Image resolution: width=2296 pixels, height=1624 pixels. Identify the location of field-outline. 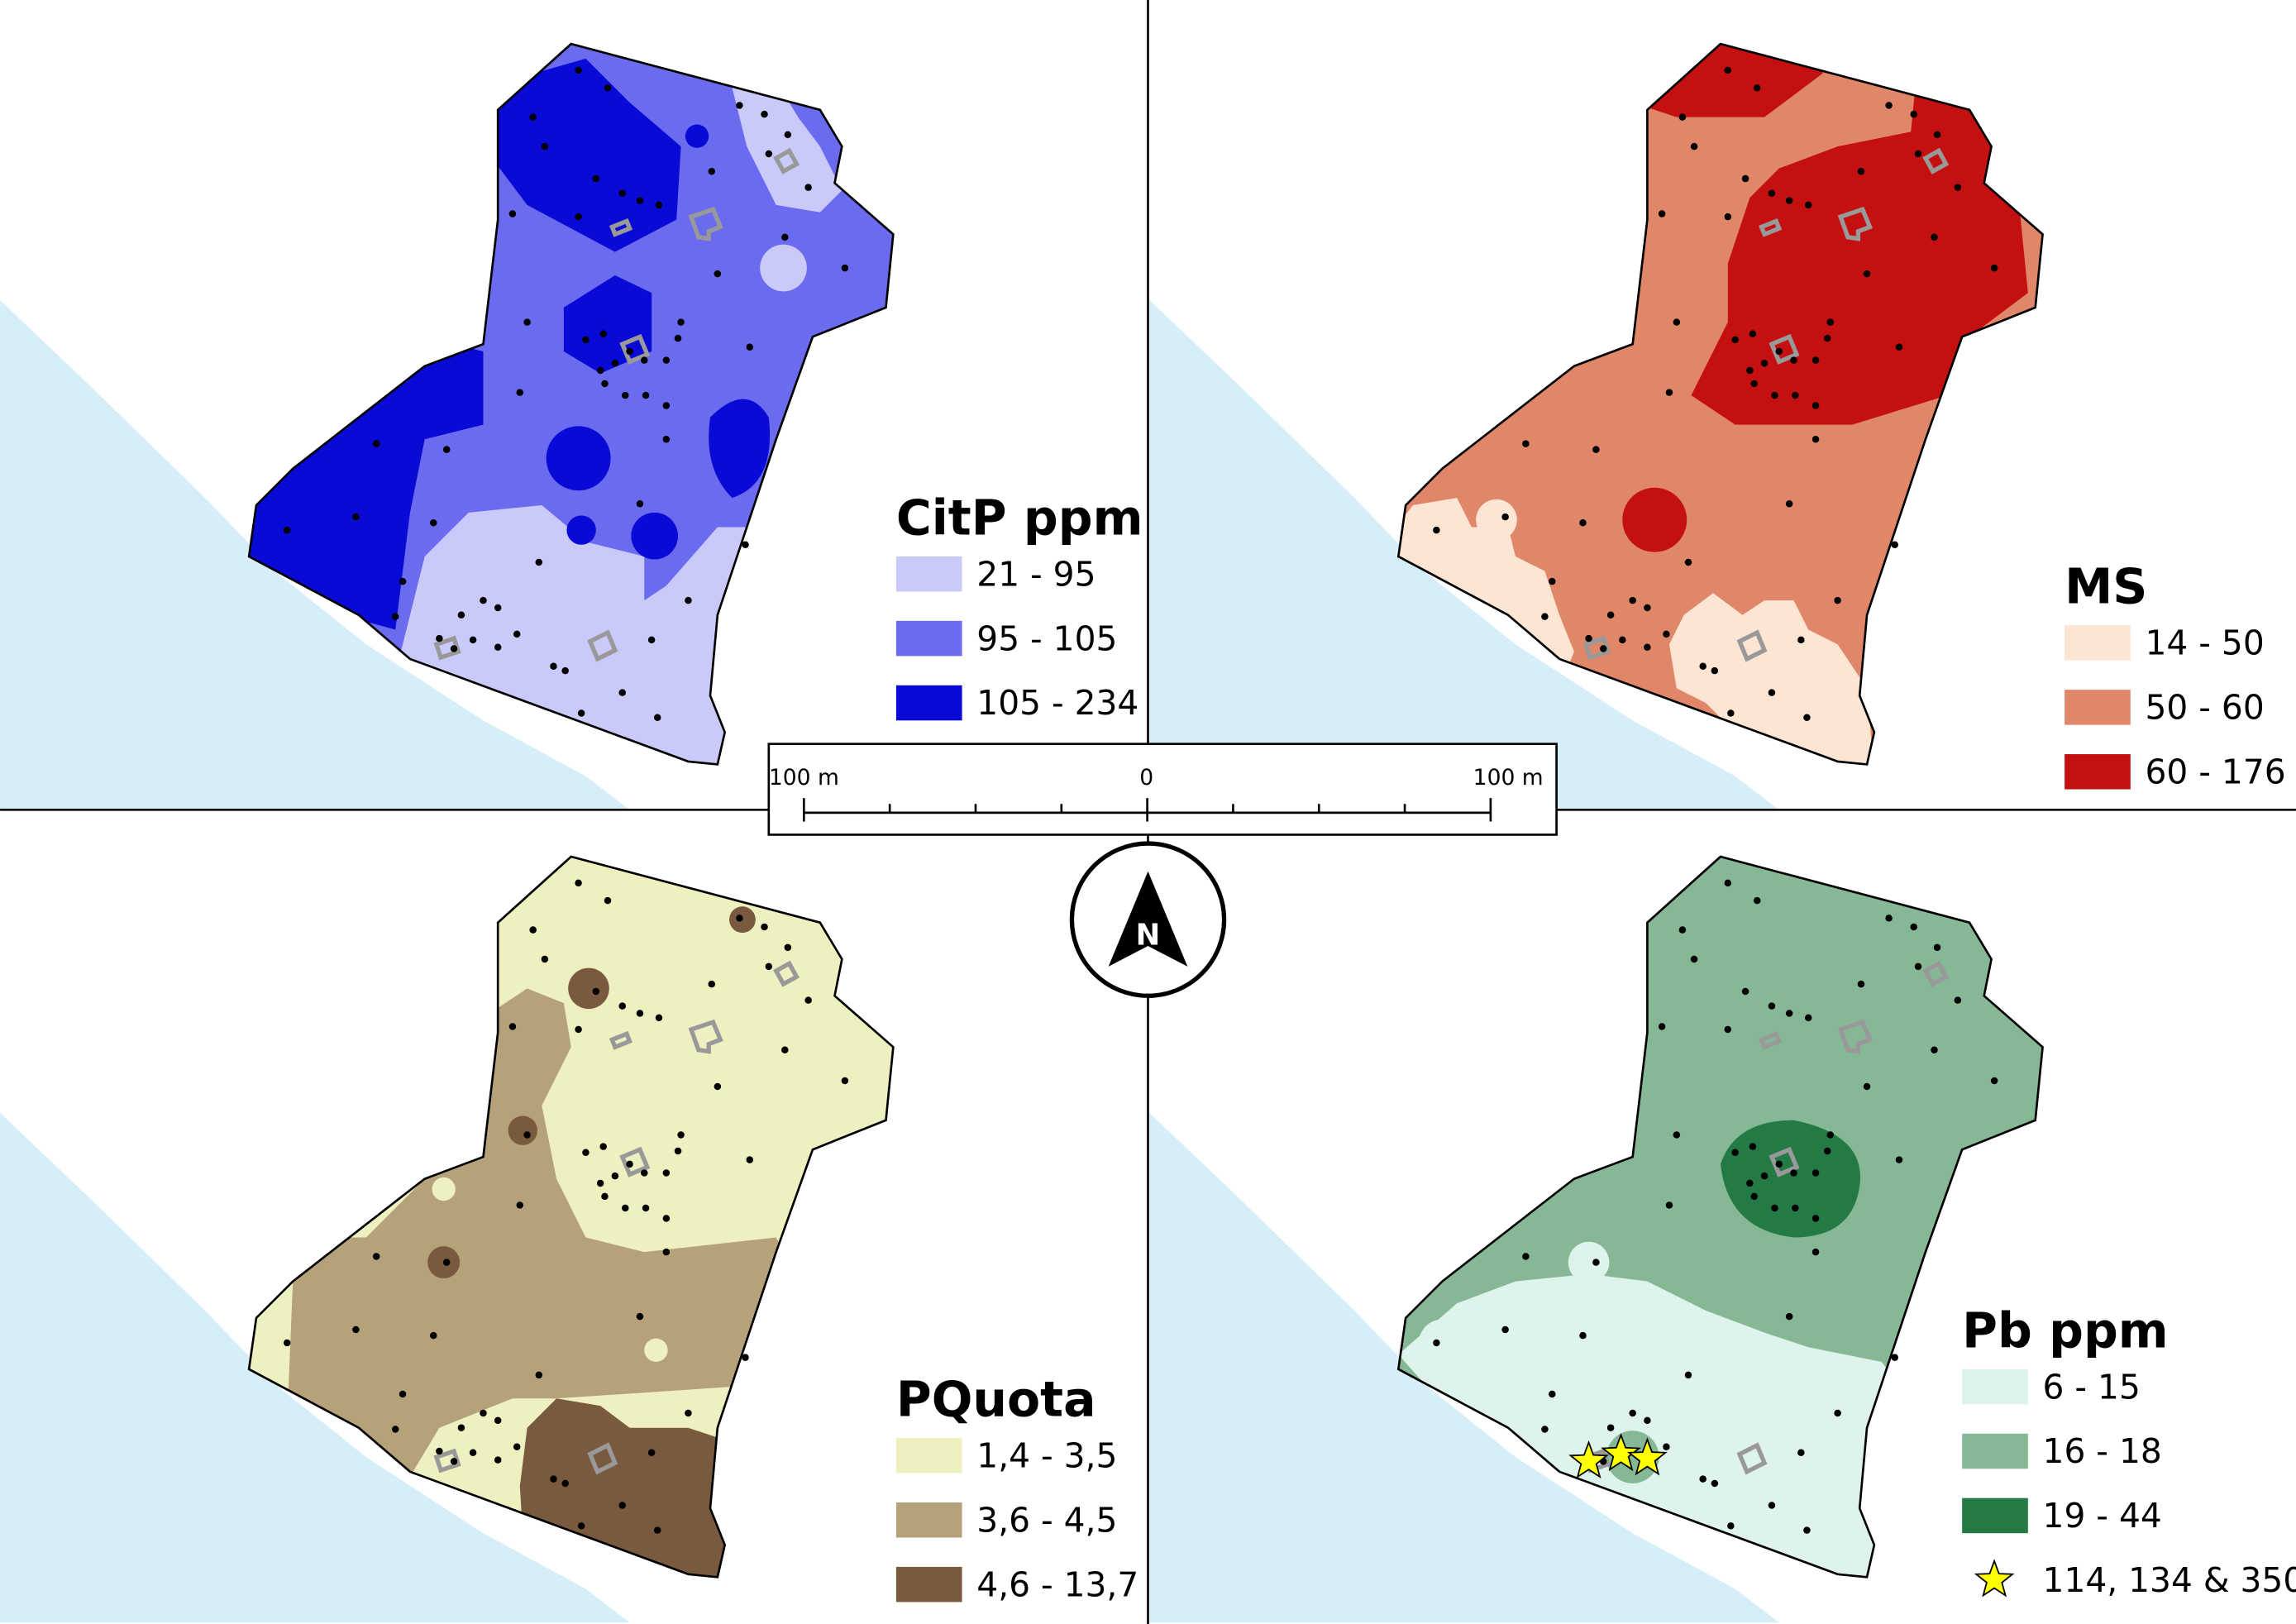
(571, 1217).